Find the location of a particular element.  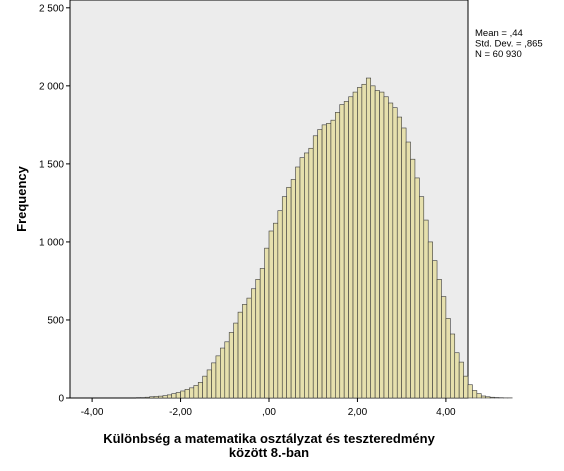

x-tick-label: 2,00 is located at coordinates (358, 412).